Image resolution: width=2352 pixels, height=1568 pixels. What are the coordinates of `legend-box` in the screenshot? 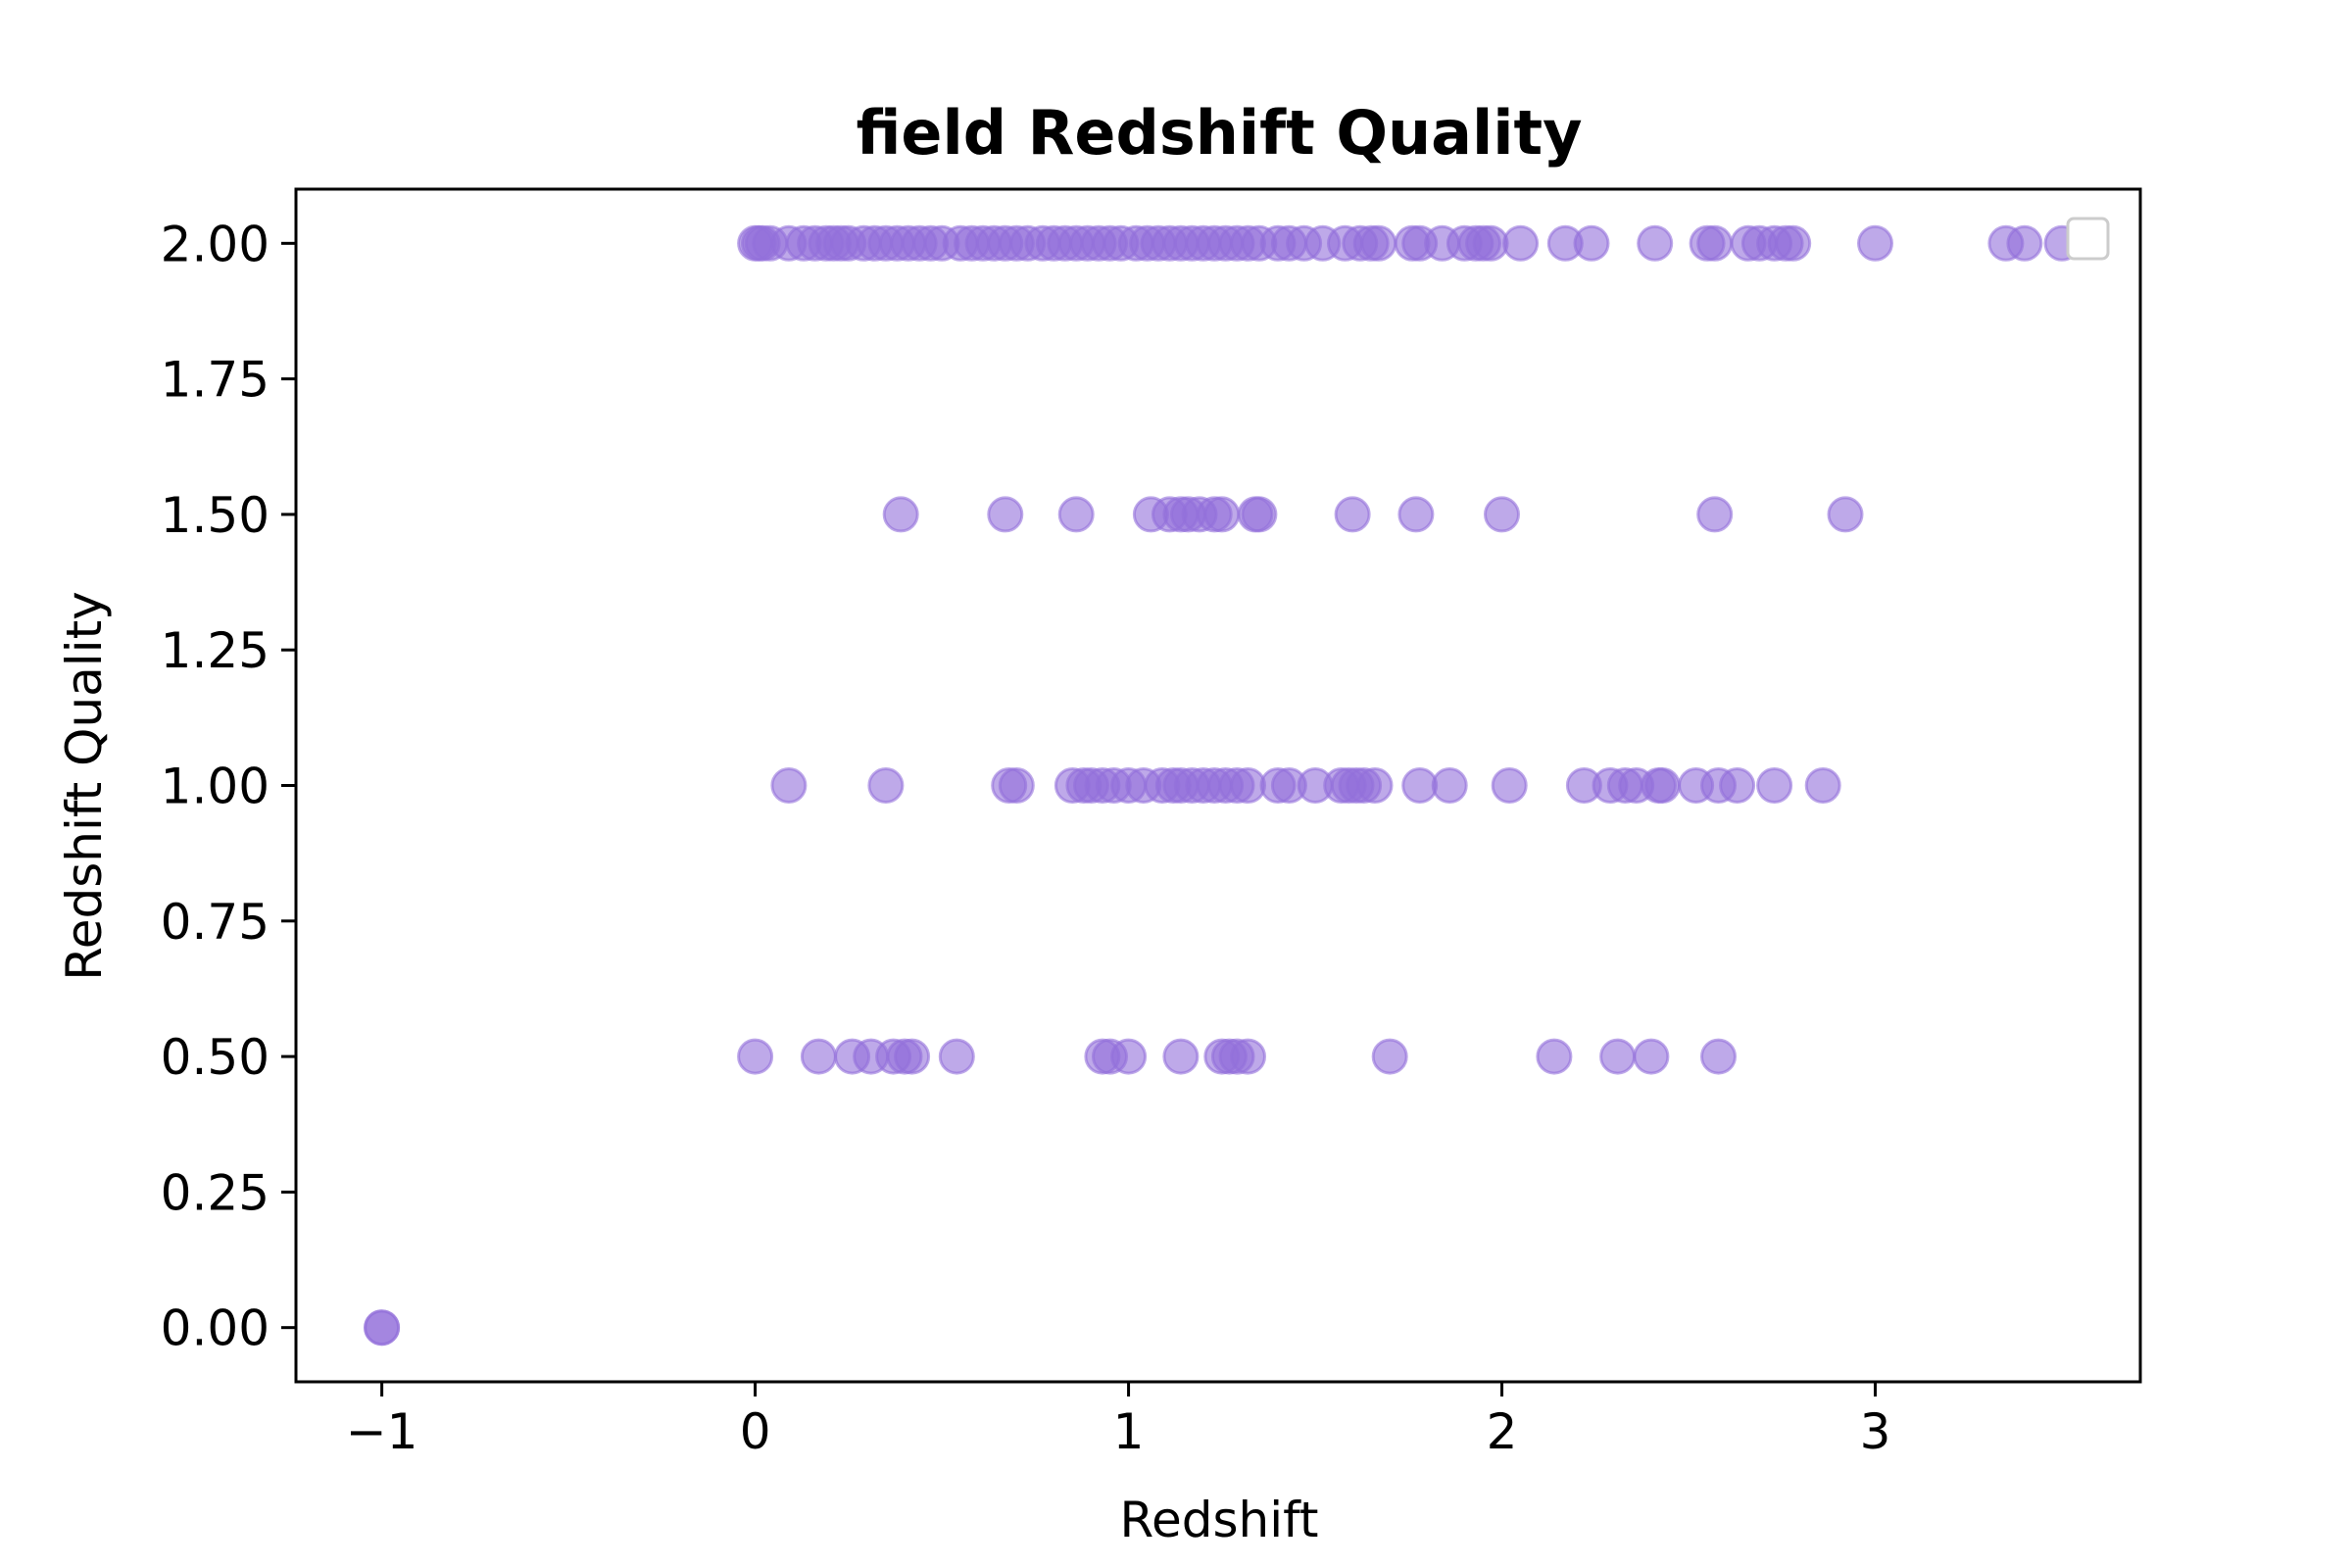 It's located at (2088, 239).